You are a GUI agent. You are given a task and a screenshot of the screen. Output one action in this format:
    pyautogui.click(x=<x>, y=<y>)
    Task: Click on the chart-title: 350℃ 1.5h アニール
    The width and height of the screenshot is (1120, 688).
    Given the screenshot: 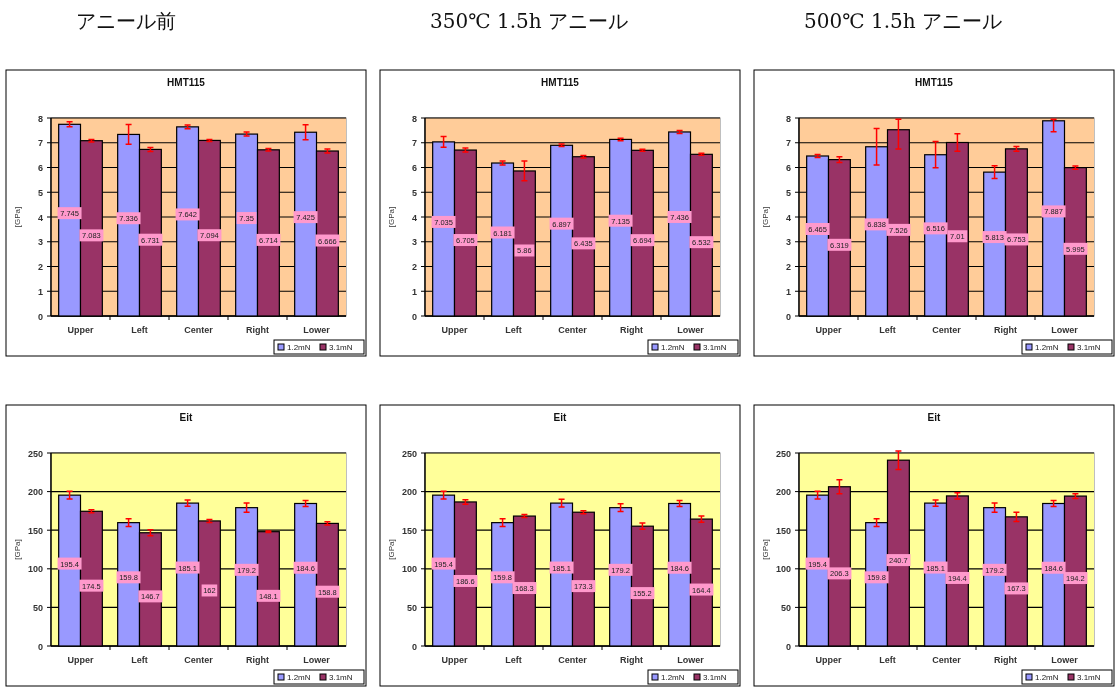 What is the action you would take?
    pyautogui.click(x=529, y=21)
    